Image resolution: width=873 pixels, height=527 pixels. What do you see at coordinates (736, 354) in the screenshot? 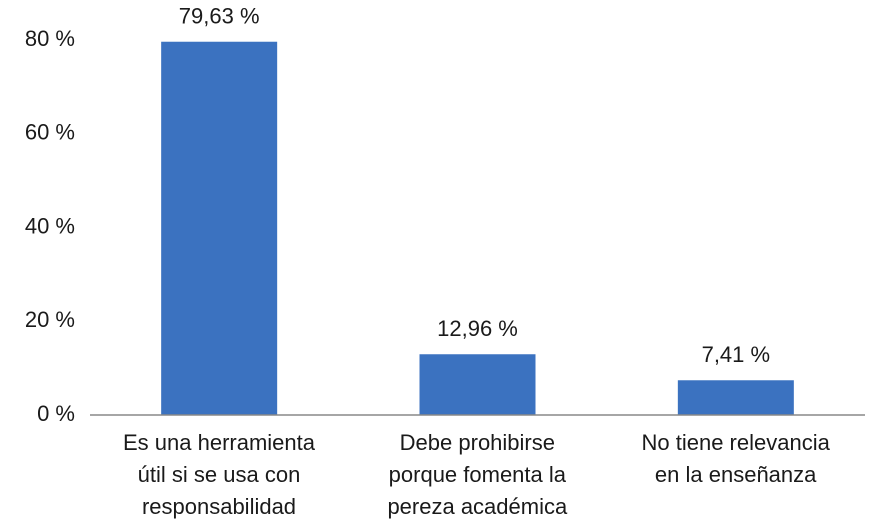
I see `value-label: 7,41 %` at bounding box center [736, 354].